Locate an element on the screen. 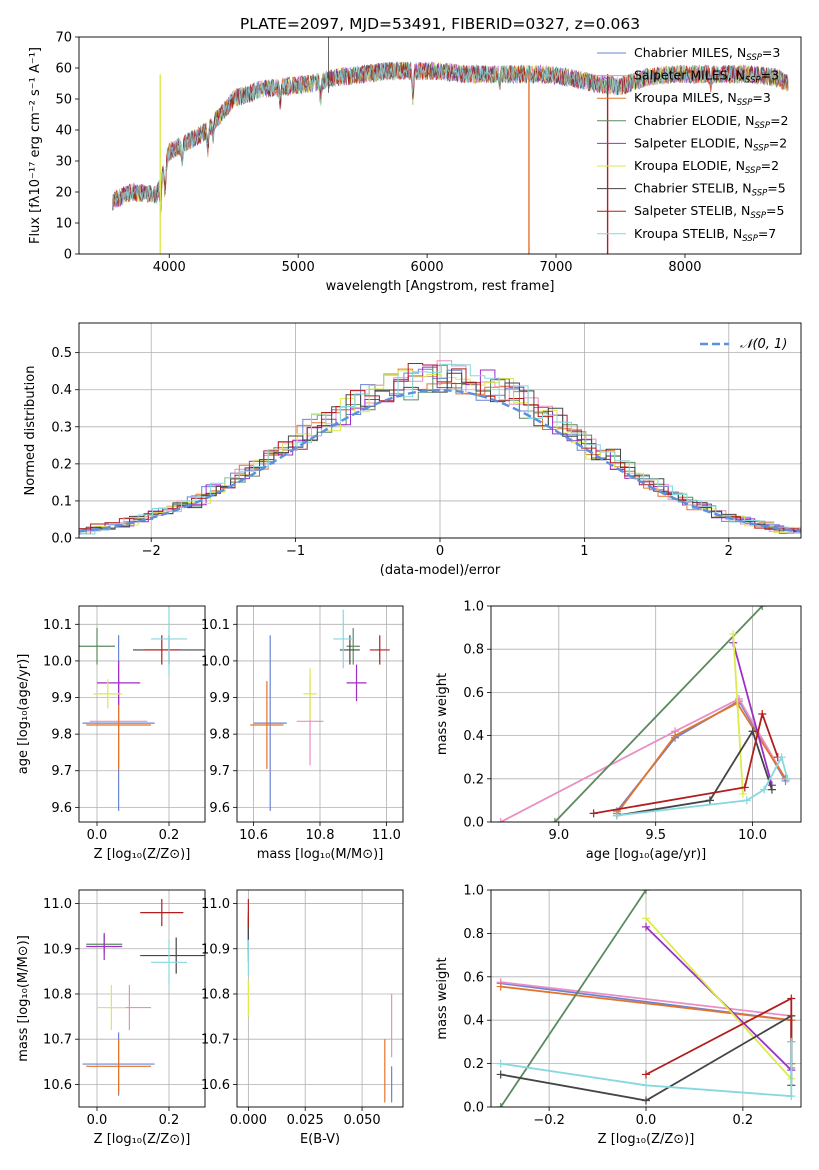 Image resolution: width=819 pixels, height=1170 pixels. mass-vs-ebv-frame is located at coordinates (320, 998).